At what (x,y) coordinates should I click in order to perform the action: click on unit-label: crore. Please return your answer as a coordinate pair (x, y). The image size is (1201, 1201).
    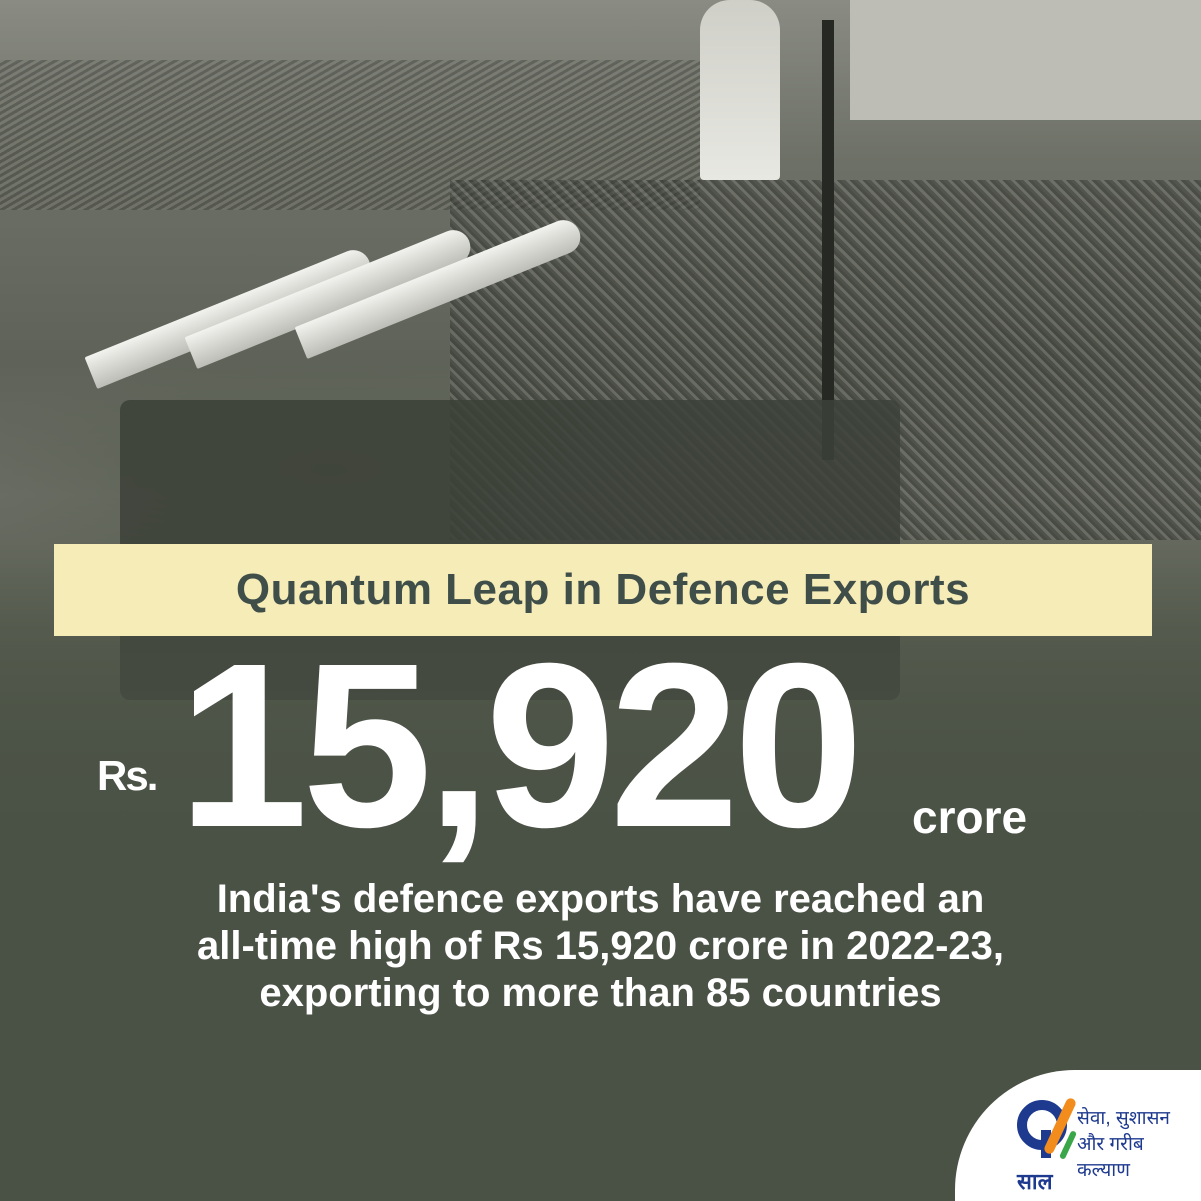
    Looking at the image, I should click on (970, 817).